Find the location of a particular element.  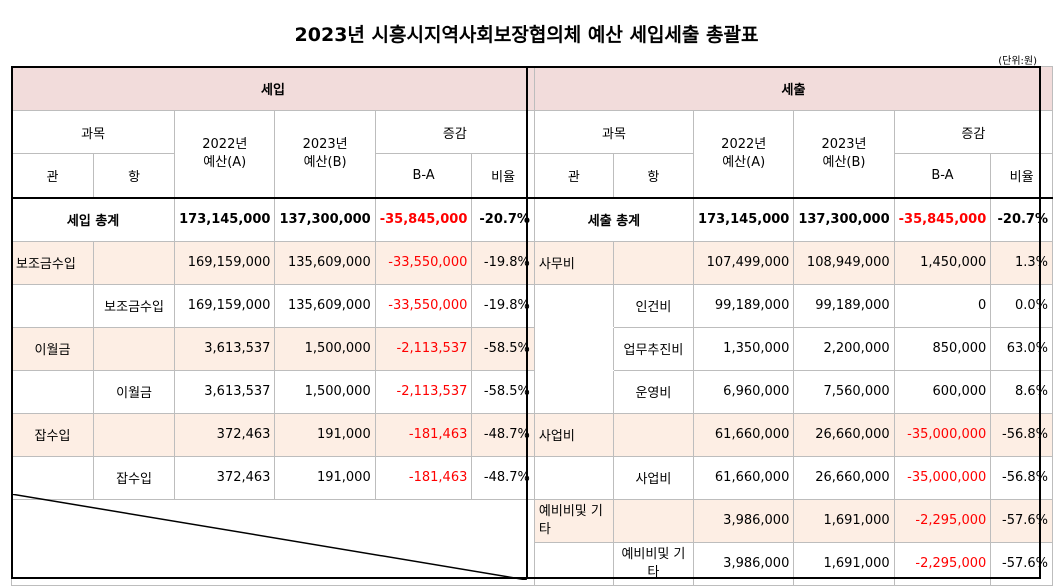

expense-row-hang: 사업비 is located at coordinates (653, 477).